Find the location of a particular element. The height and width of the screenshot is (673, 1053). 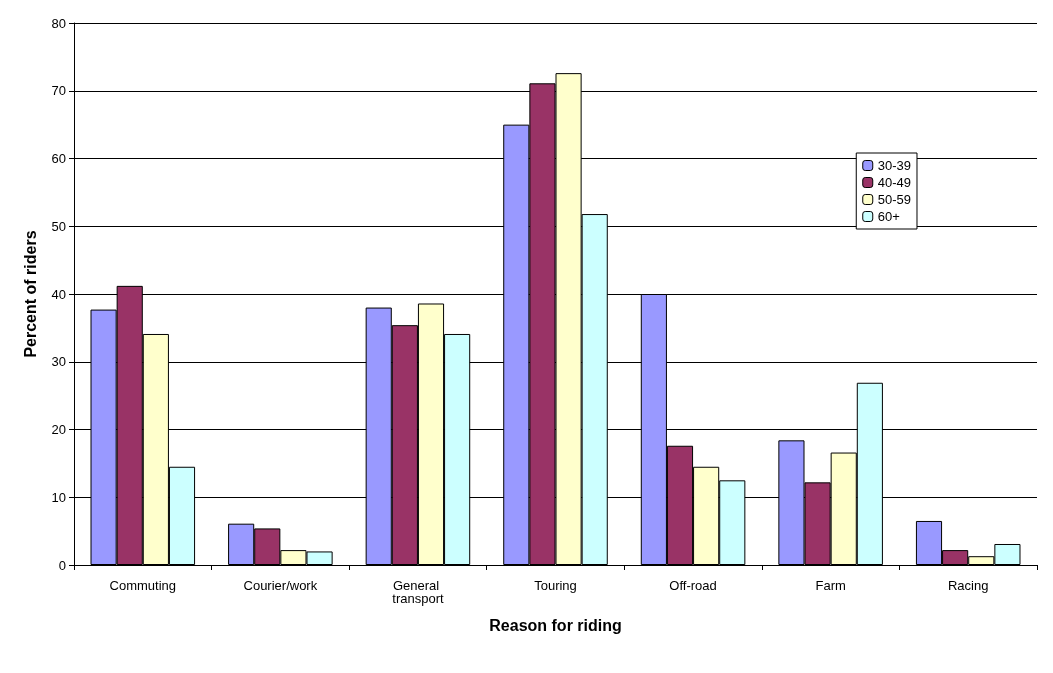

x-tick-label: Farm is located at coordinates (830, 585).